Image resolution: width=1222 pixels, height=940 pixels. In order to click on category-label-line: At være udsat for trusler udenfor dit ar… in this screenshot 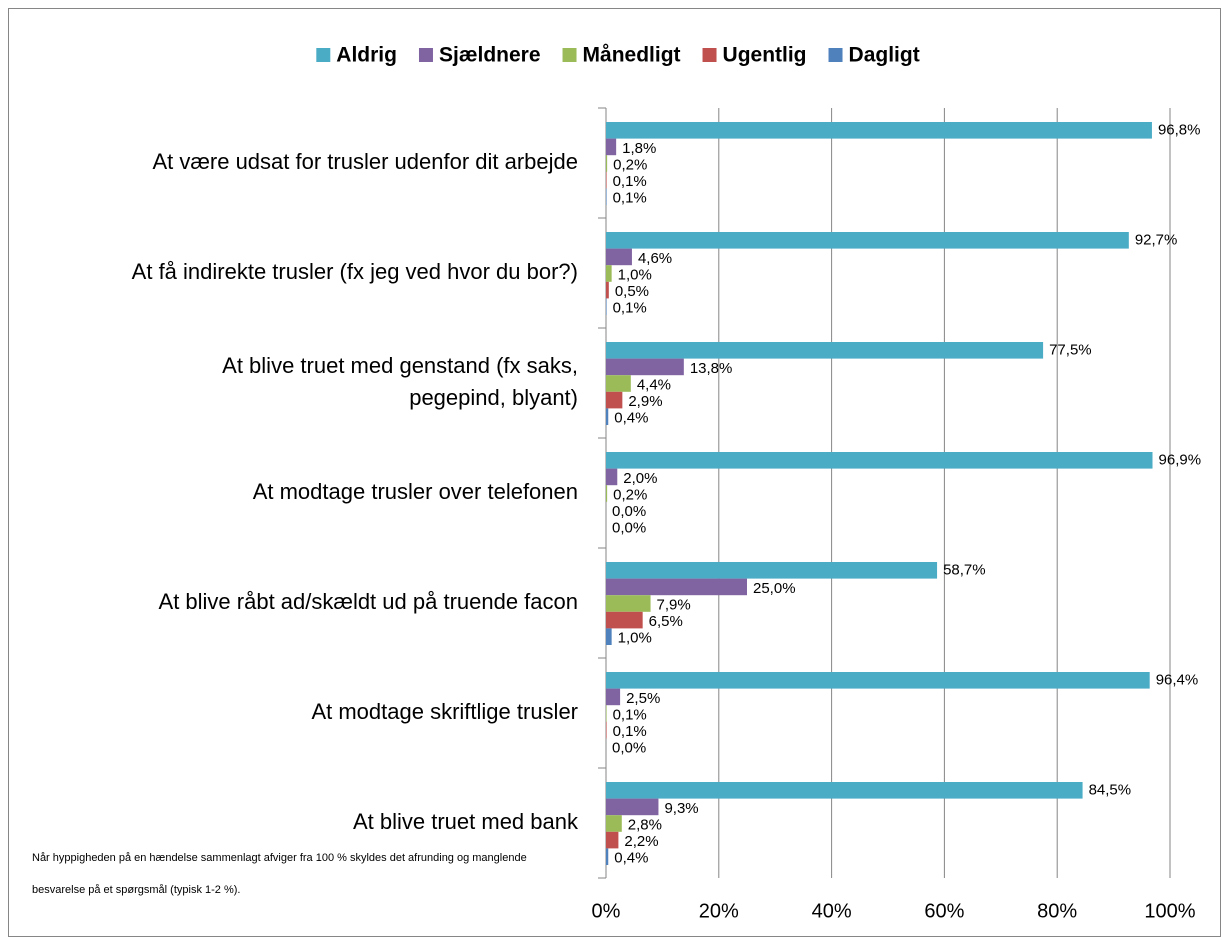, I will do `click(365, 161)`.